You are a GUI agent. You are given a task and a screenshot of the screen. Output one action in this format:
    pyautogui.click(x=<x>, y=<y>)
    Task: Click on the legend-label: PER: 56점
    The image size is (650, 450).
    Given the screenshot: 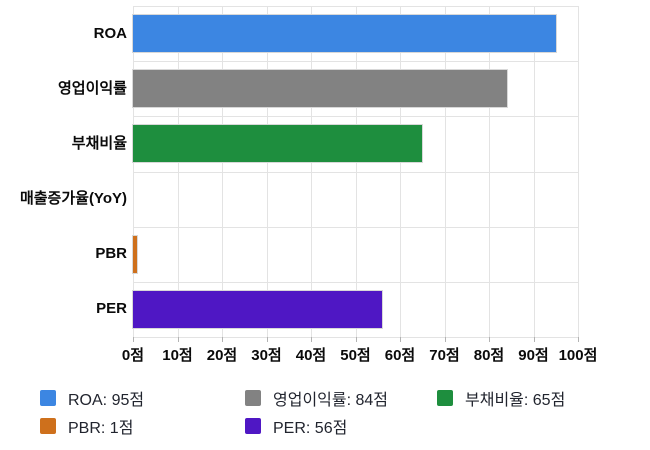 What is the action you would take?
    pyautogui.click(x=310, y=428)
    